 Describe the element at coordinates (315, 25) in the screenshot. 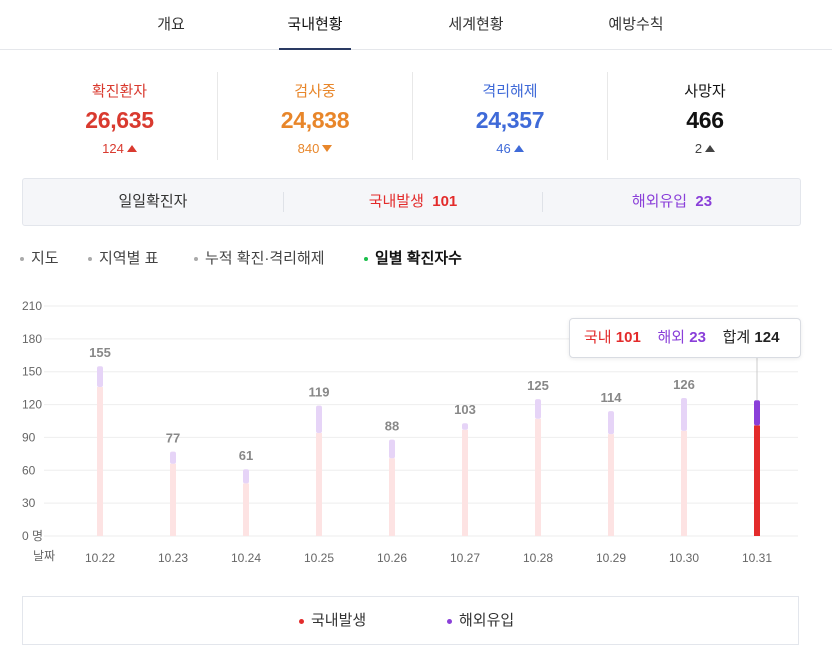

I see `tab-domestic: 국내현황` at that location.